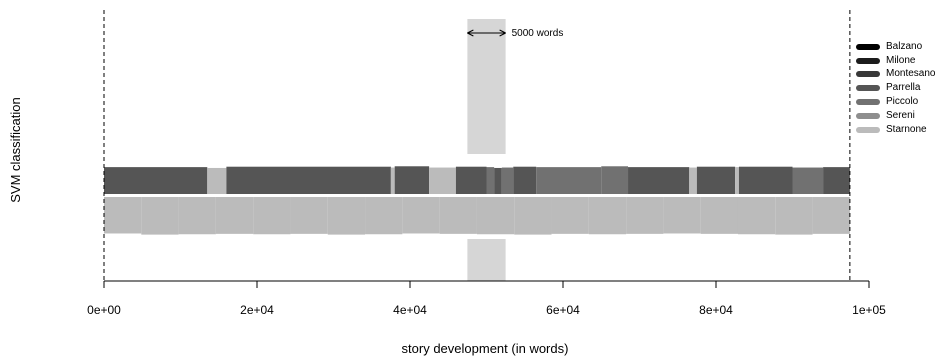 This screenshot has width=939, height=357. What do you see at coordinates (902, 102) in the screenshot?
I see `legend-label: Piccolo` at bounding box center [902, 102].